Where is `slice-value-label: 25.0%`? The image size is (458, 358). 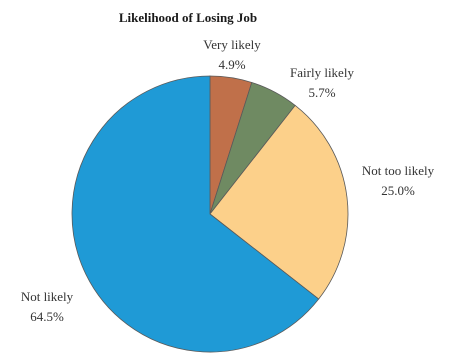 slice-value-label: 25.0% is located at coordinates (398, 190).